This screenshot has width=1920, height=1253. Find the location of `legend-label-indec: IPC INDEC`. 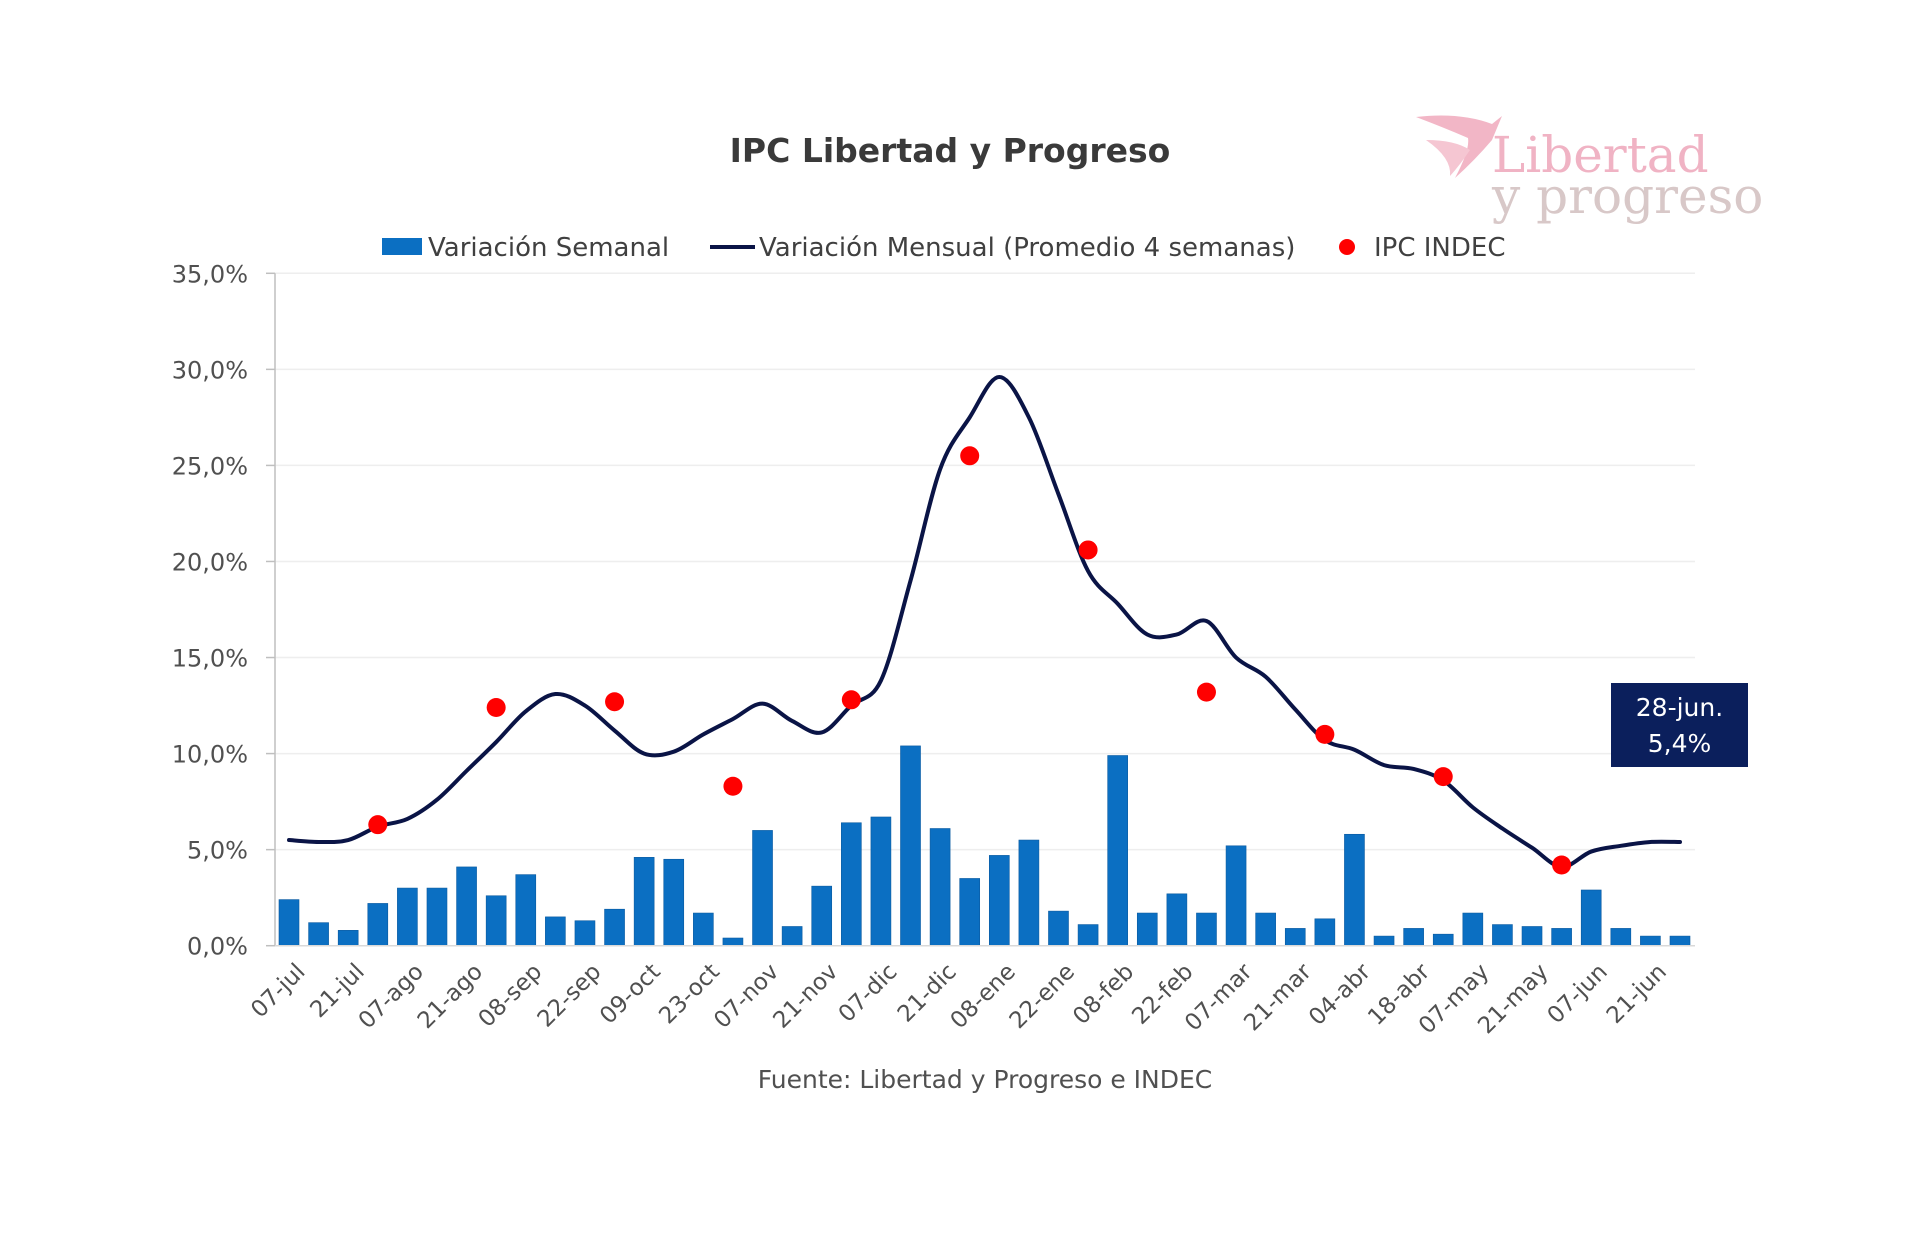

legend-label-indec: IPC INDEC is located at coordinates (1440, 248).